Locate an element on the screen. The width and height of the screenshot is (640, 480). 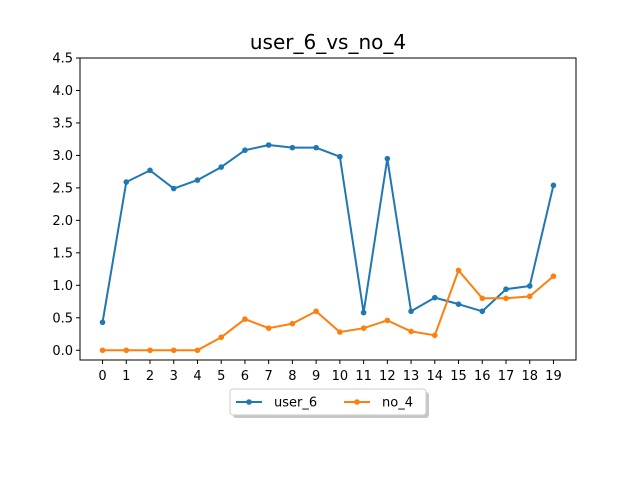
x-tick-label: 17 is located at coordinates (506, 376).